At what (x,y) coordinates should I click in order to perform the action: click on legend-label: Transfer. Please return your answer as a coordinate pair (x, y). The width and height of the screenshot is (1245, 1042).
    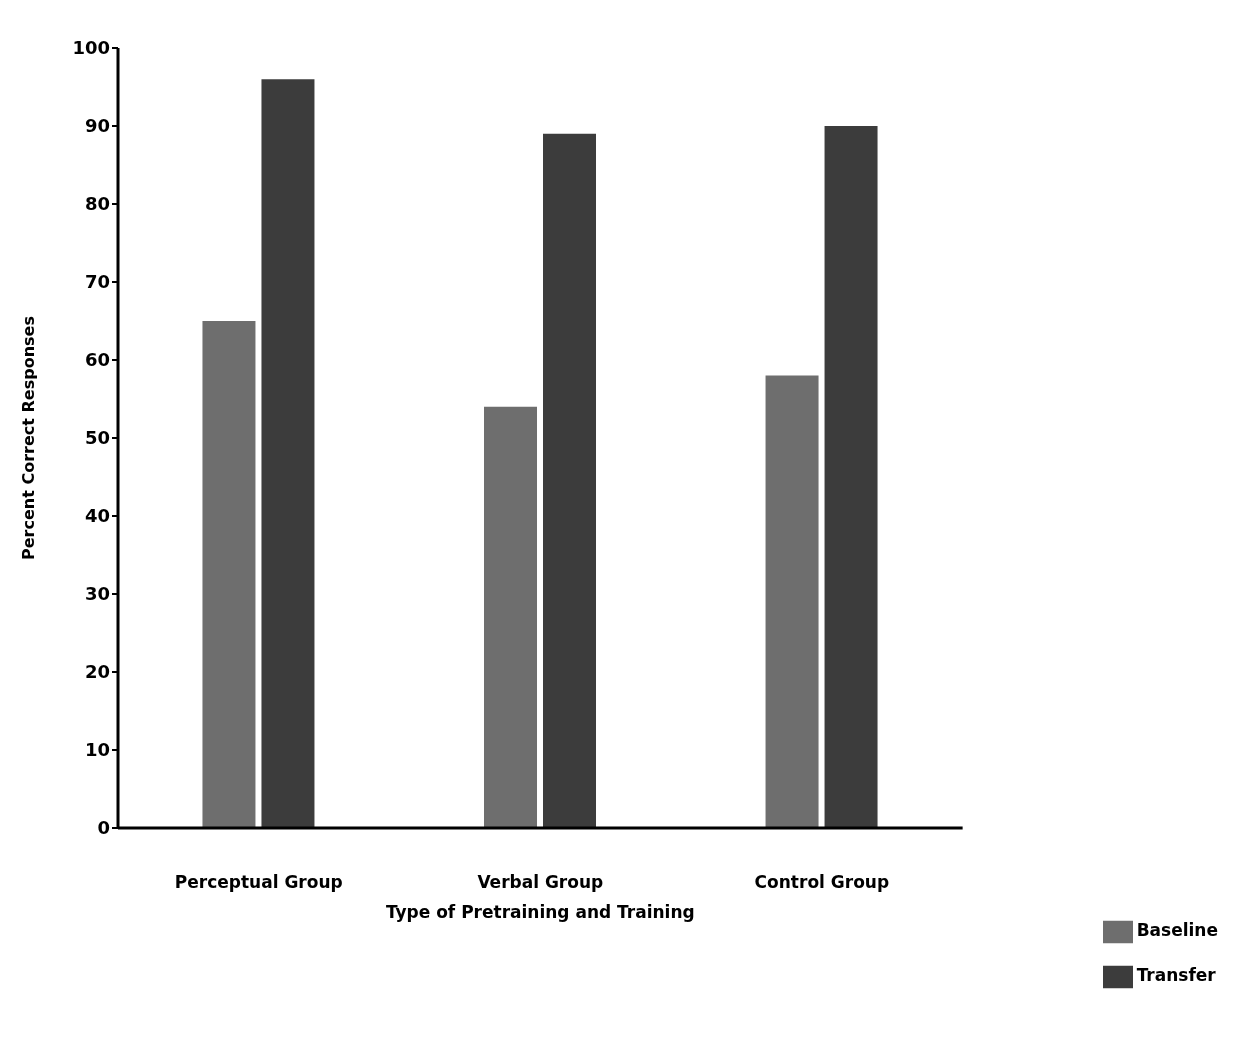
    Looking at the image, I should click on (1176, 975).